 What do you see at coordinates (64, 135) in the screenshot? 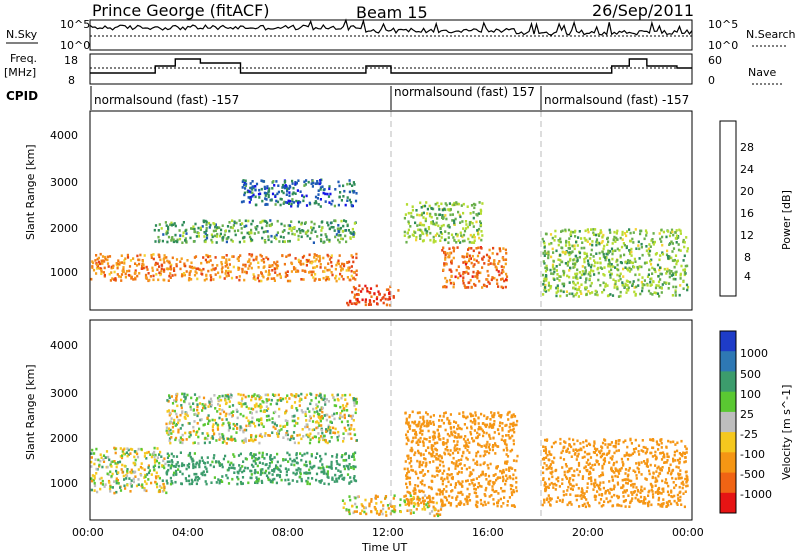
I see `power-ytick-4000: 4000` at bounding box center [64, 135].